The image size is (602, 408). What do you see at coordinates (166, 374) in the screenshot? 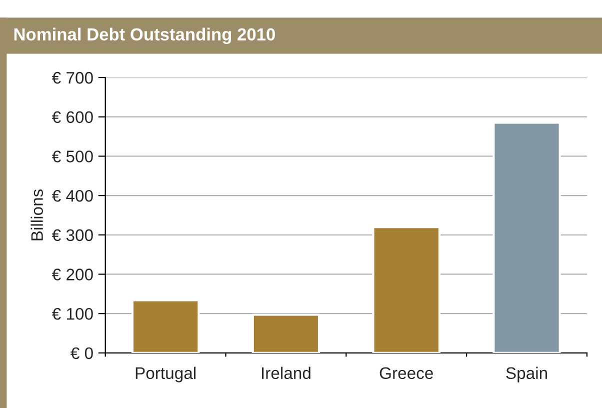
I see `x-tick-label: Portugal` at bounding box center [166, 374].